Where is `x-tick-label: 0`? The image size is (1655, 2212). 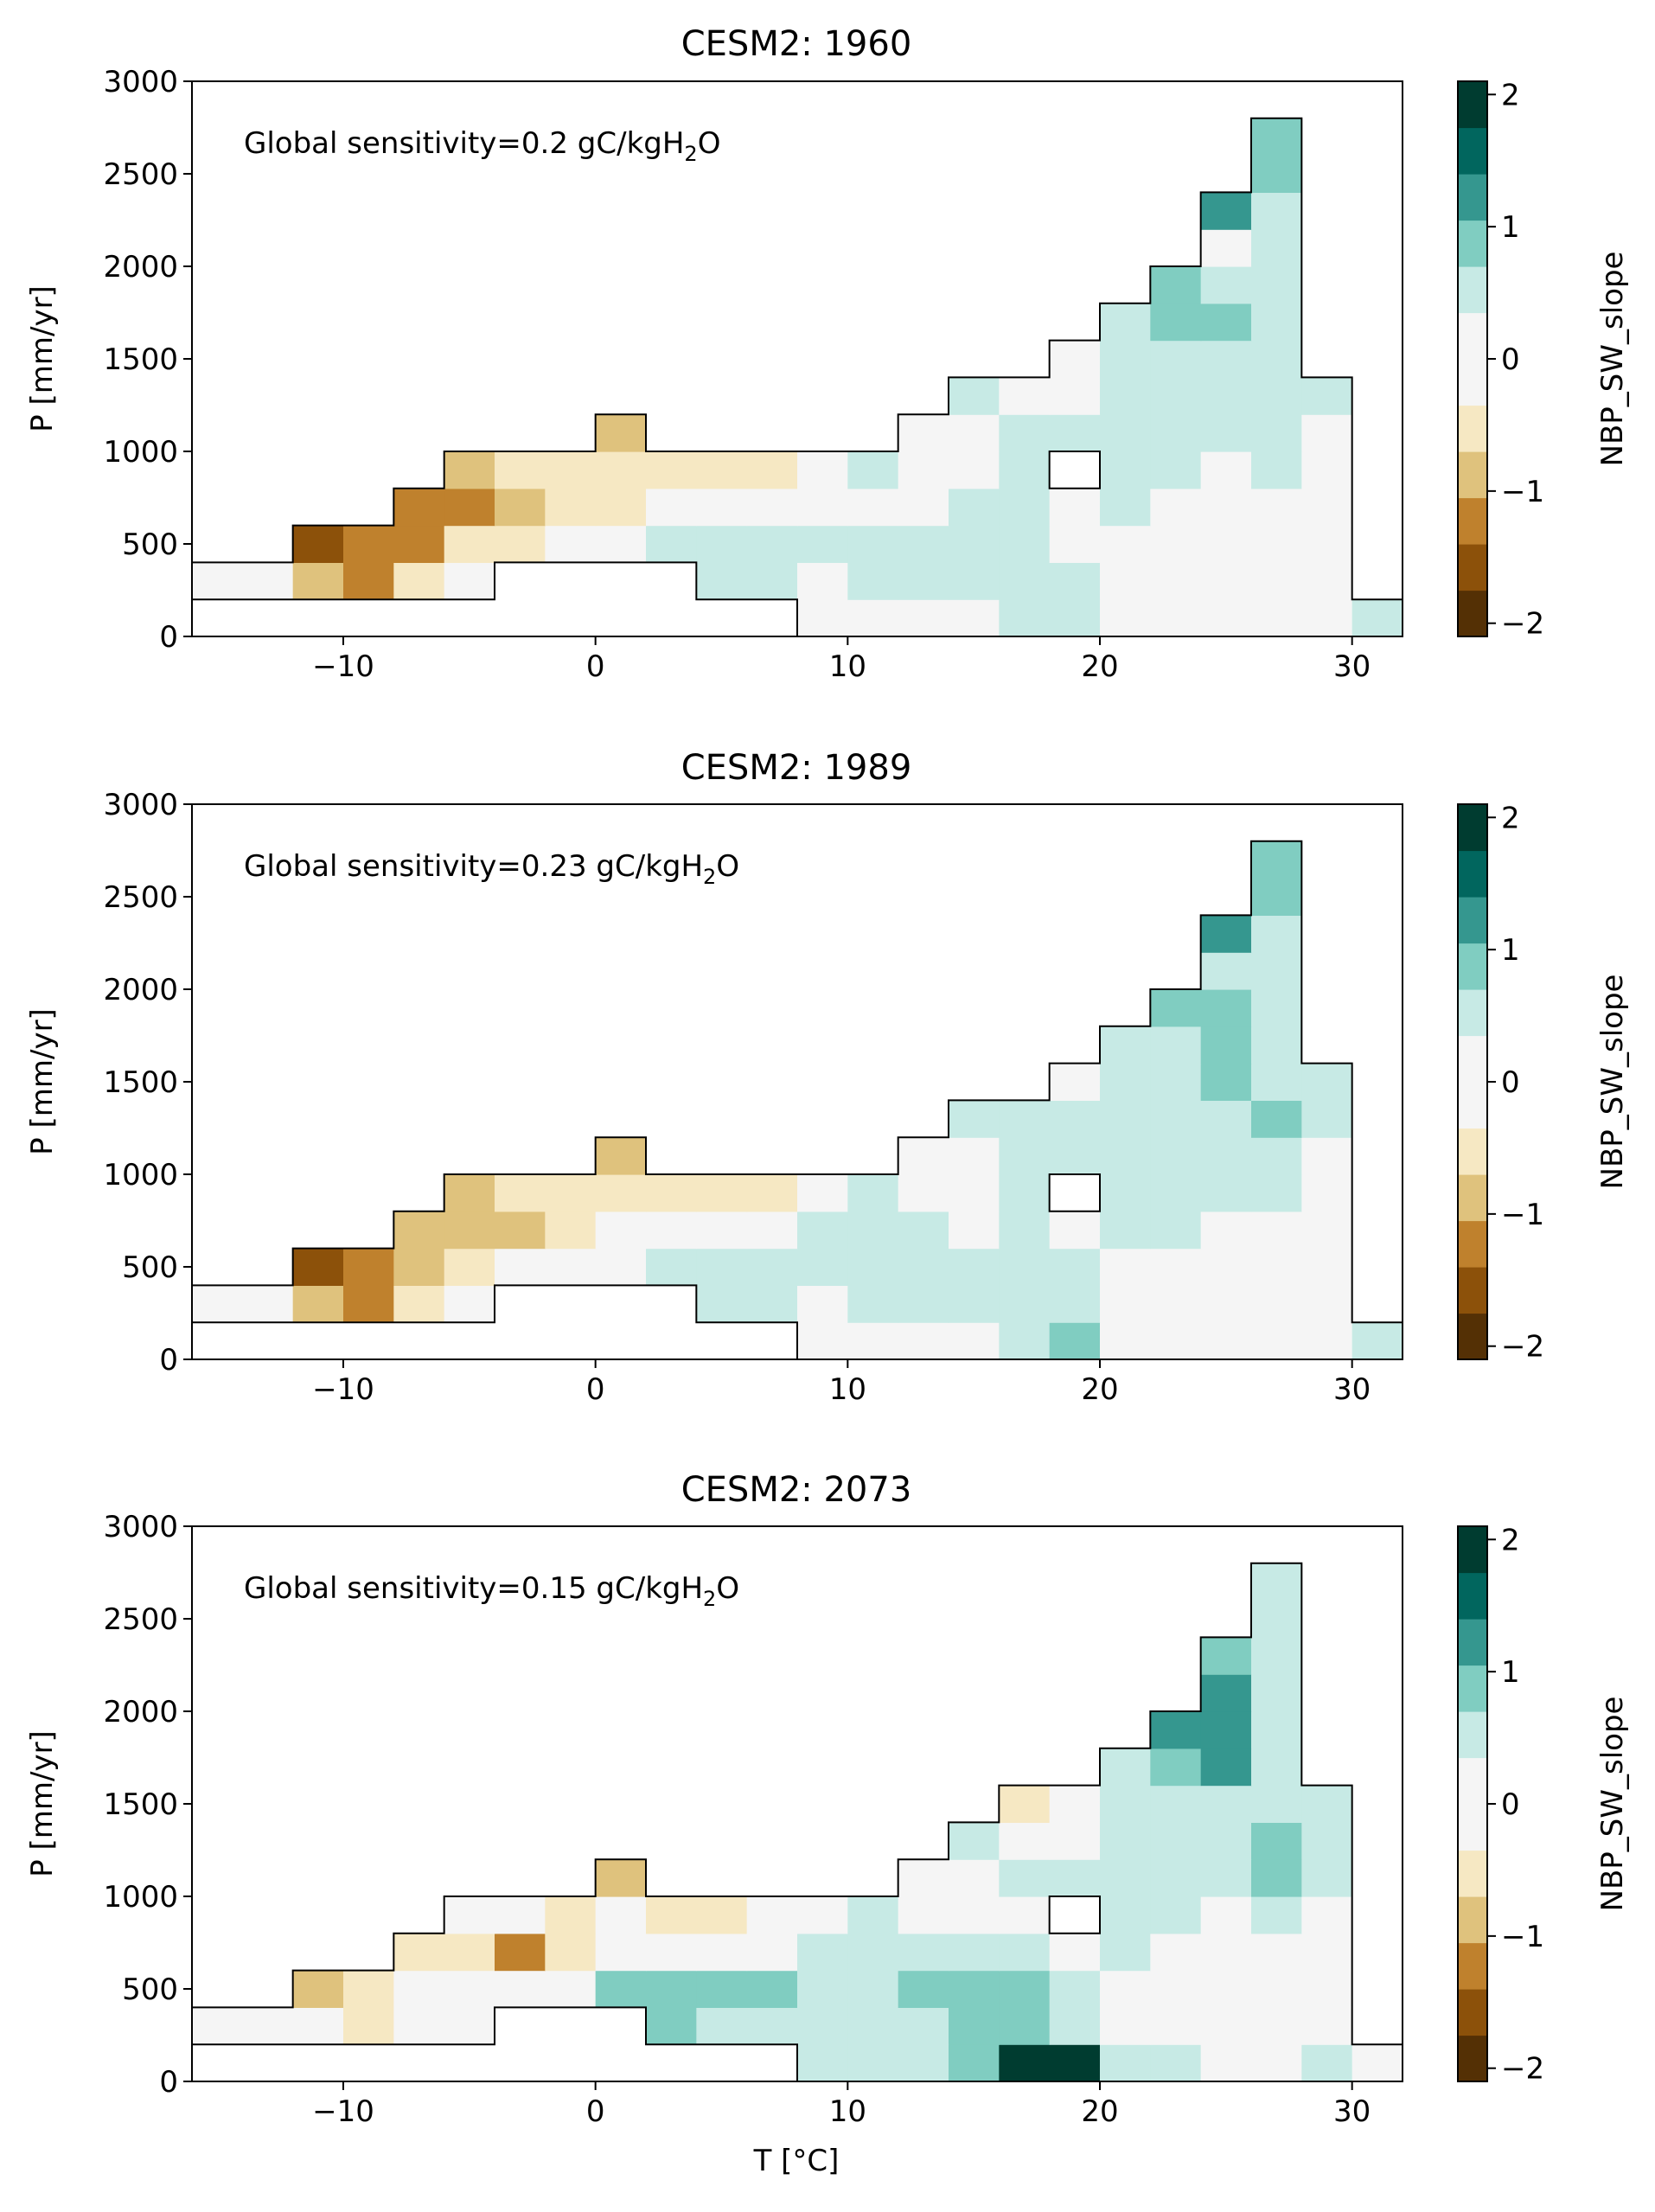
x-tick-label: 0 is located at coordinates (595, 666).